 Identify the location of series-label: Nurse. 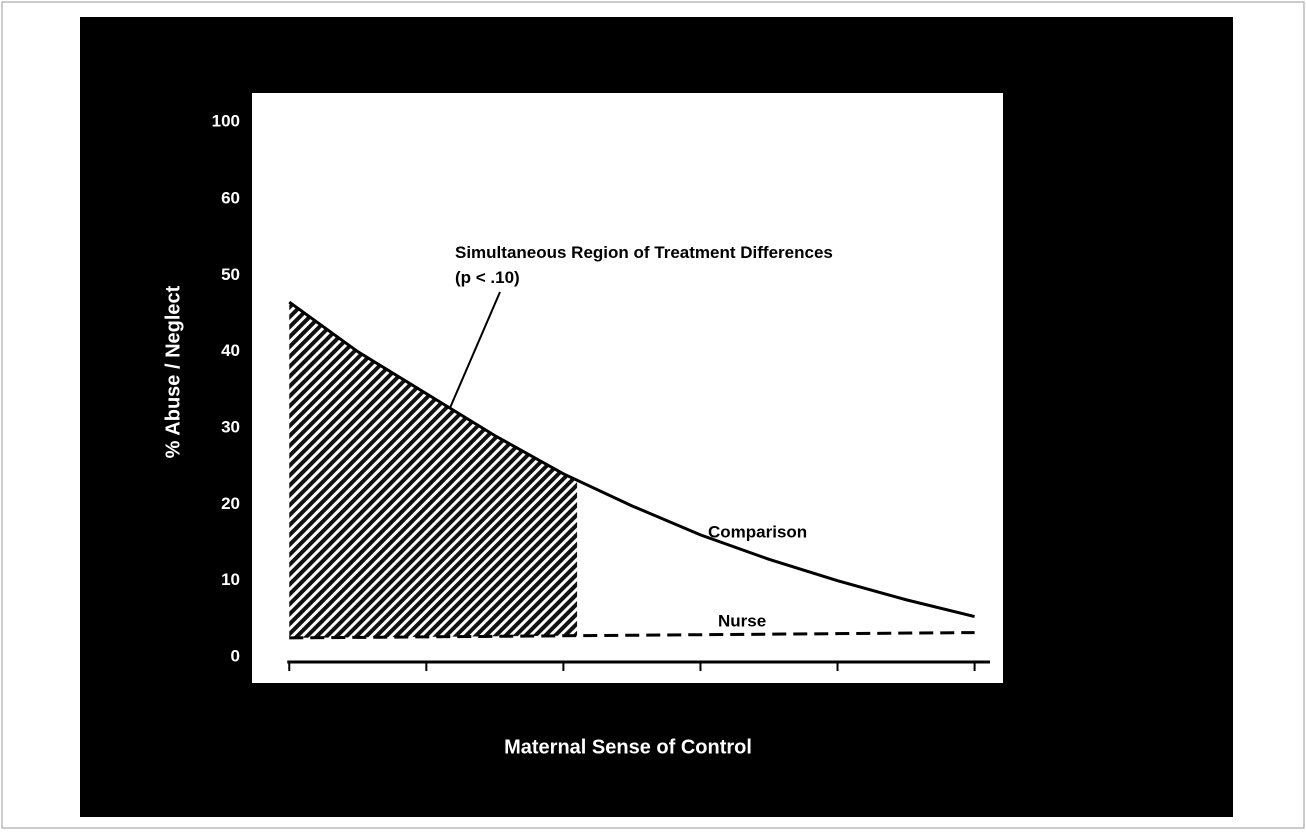
(742, 620).